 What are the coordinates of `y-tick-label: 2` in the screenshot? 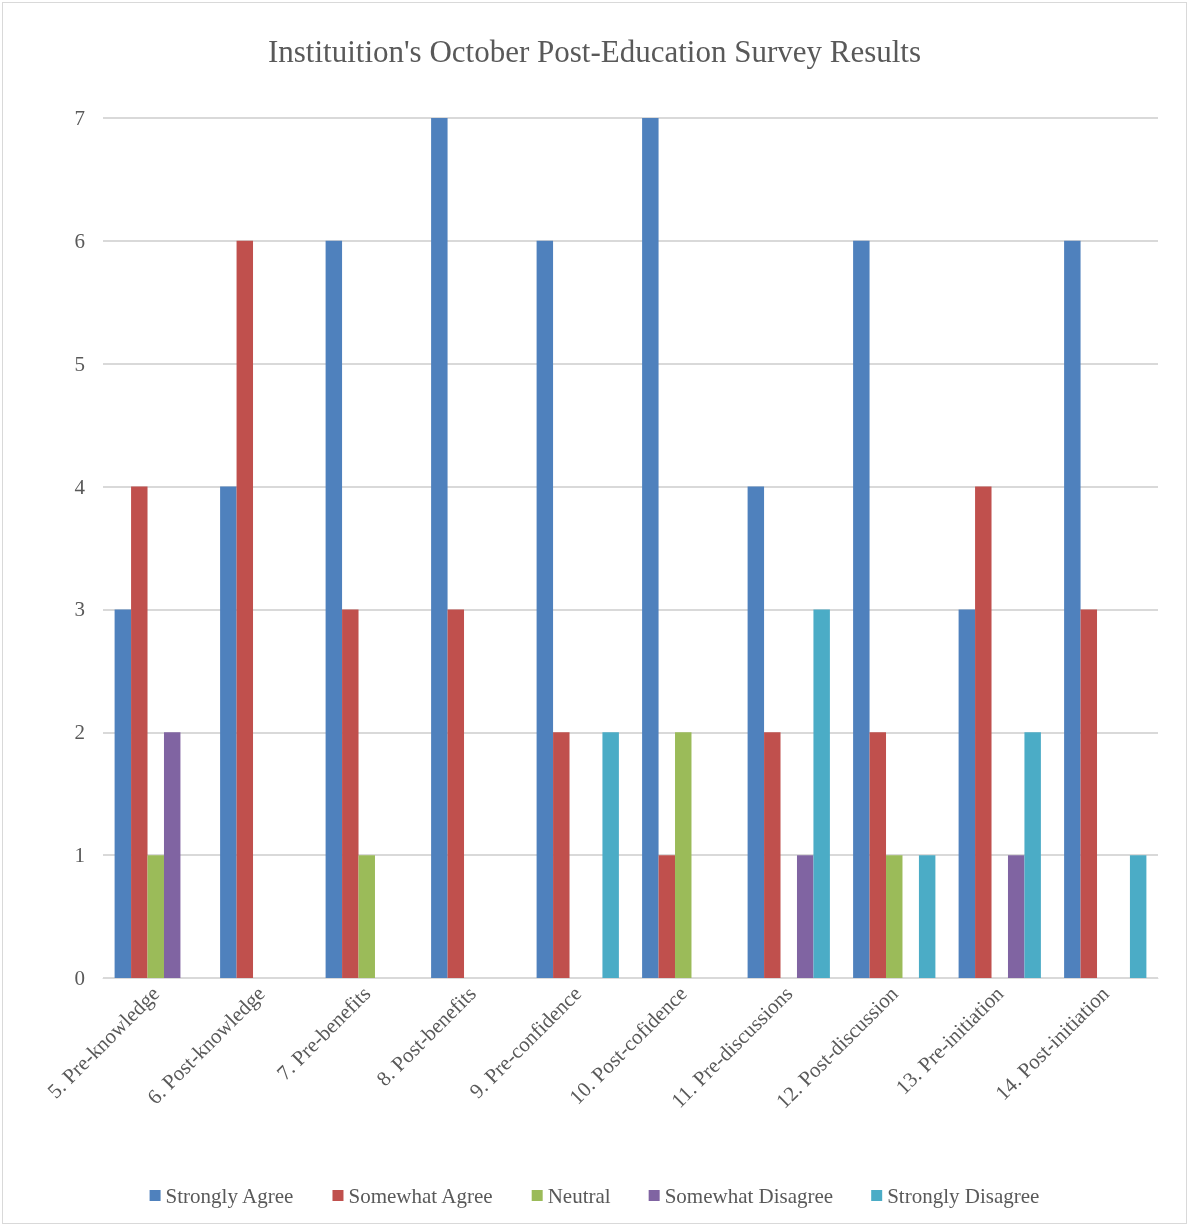 It's located at (79, 732).